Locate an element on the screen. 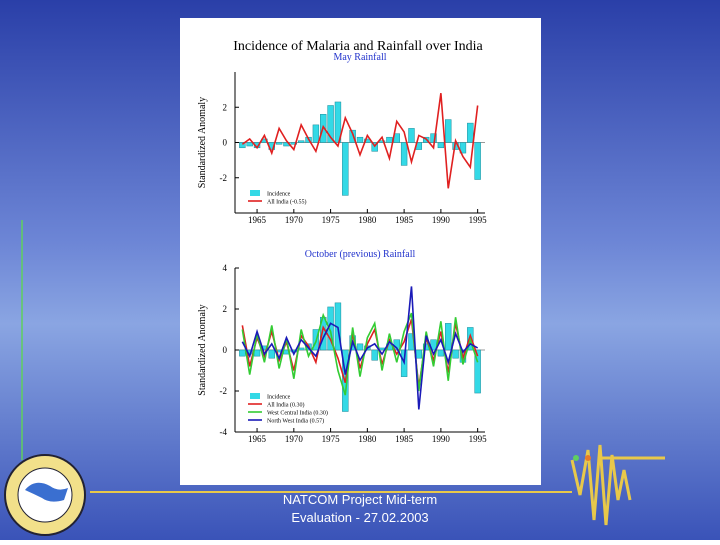 This screenshot has height=545, width=720. y-tick-label: -4 is located at coordinates (224, 432).